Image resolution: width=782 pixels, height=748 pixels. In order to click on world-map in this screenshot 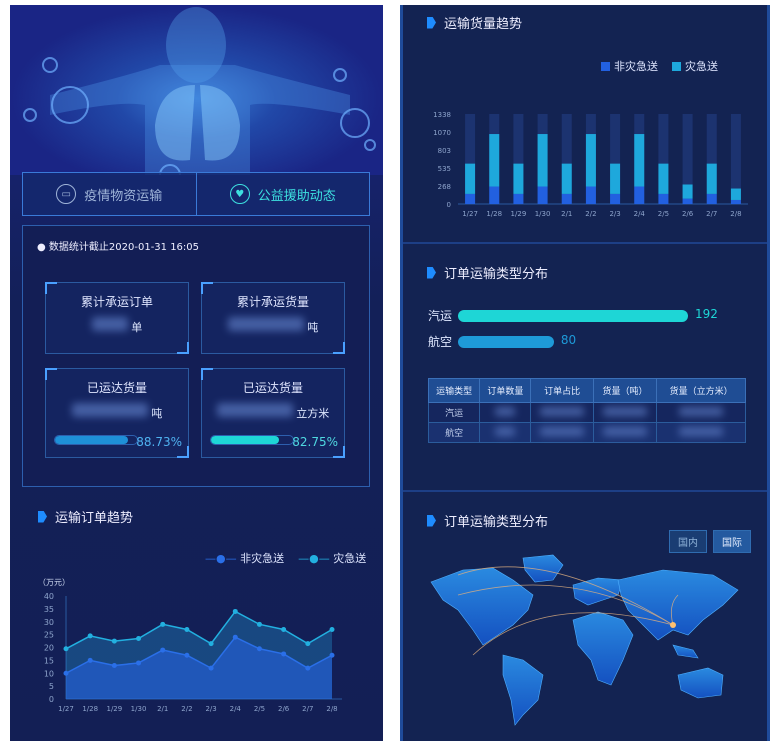, I will do `click(593, 640)`.